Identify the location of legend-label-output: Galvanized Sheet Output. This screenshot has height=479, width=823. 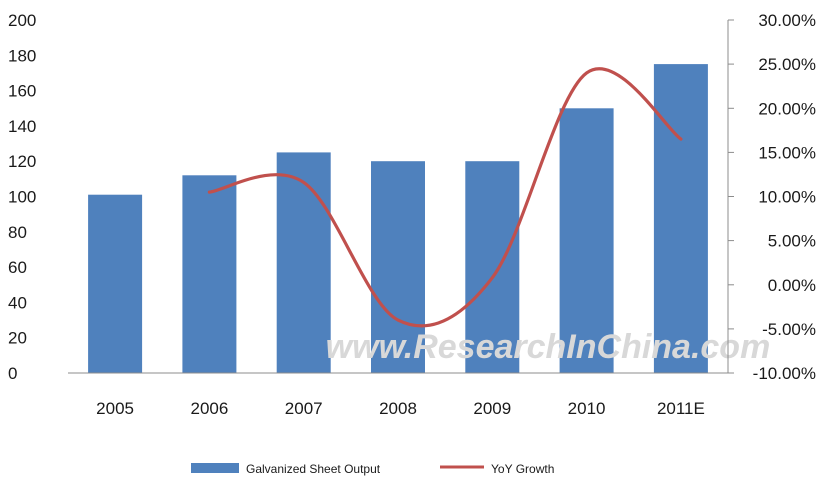
(313, 469).